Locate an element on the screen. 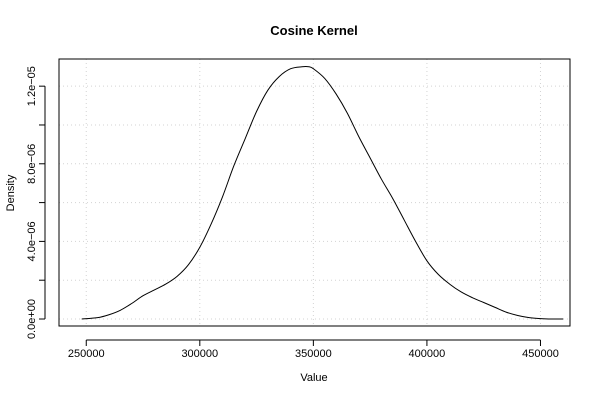  chart-title: Cosine Kernel is located at coordinates (313, 30).